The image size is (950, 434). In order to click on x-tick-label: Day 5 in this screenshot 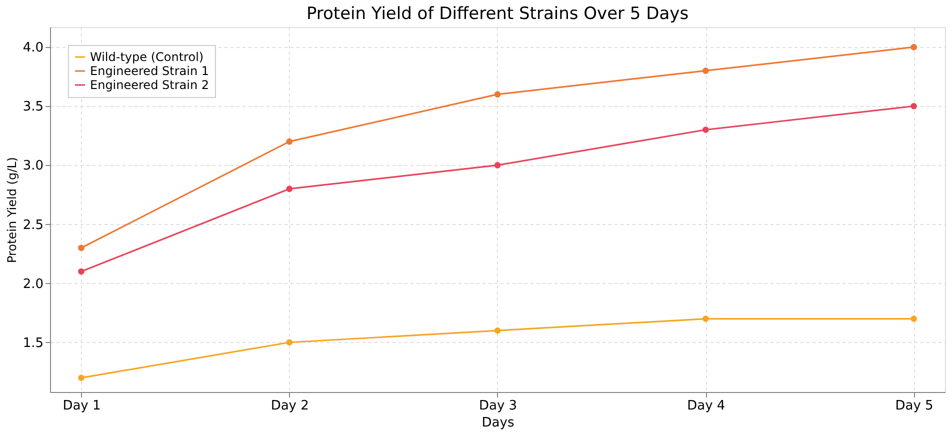, I will do `click(914, 406)`.